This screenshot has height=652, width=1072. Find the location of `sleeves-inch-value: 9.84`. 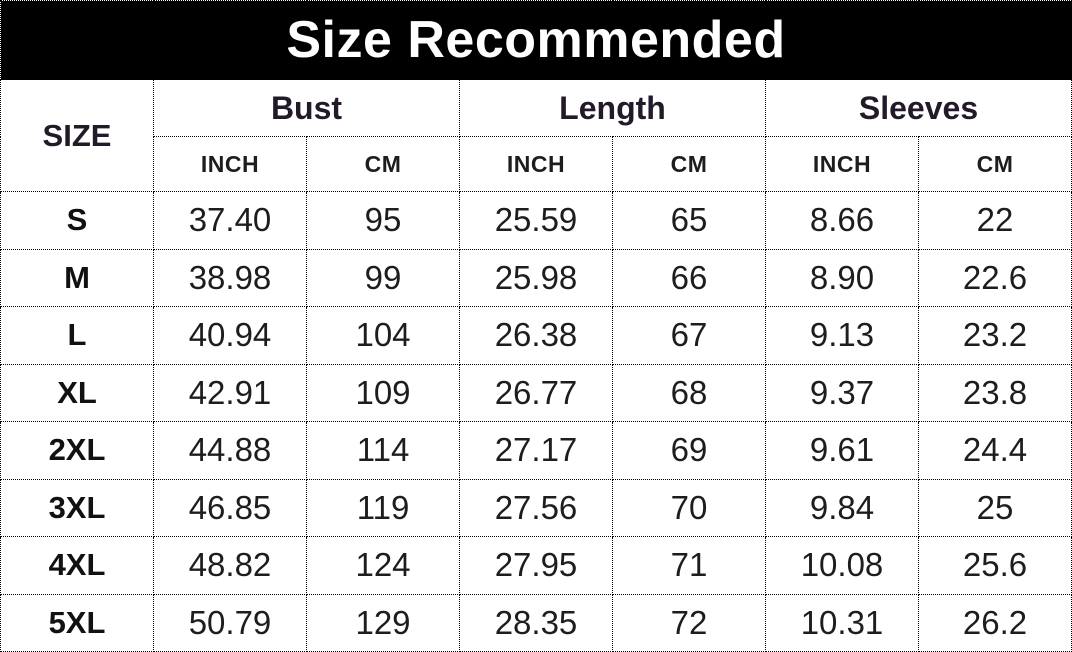

sleeves-inch-value: 9.84 is located at coordinates (842, 507).